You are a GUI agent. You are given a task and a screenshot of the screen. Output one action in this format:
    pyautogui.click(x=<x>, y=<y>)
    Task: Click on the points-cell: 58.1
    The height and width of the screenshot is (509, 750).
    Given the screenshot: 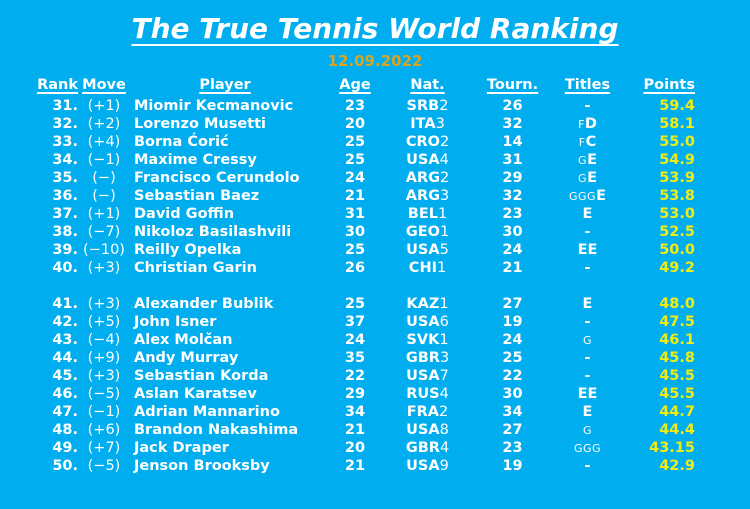 What is the action you would take?
    pyautogui.click(x=677, y=124)
    